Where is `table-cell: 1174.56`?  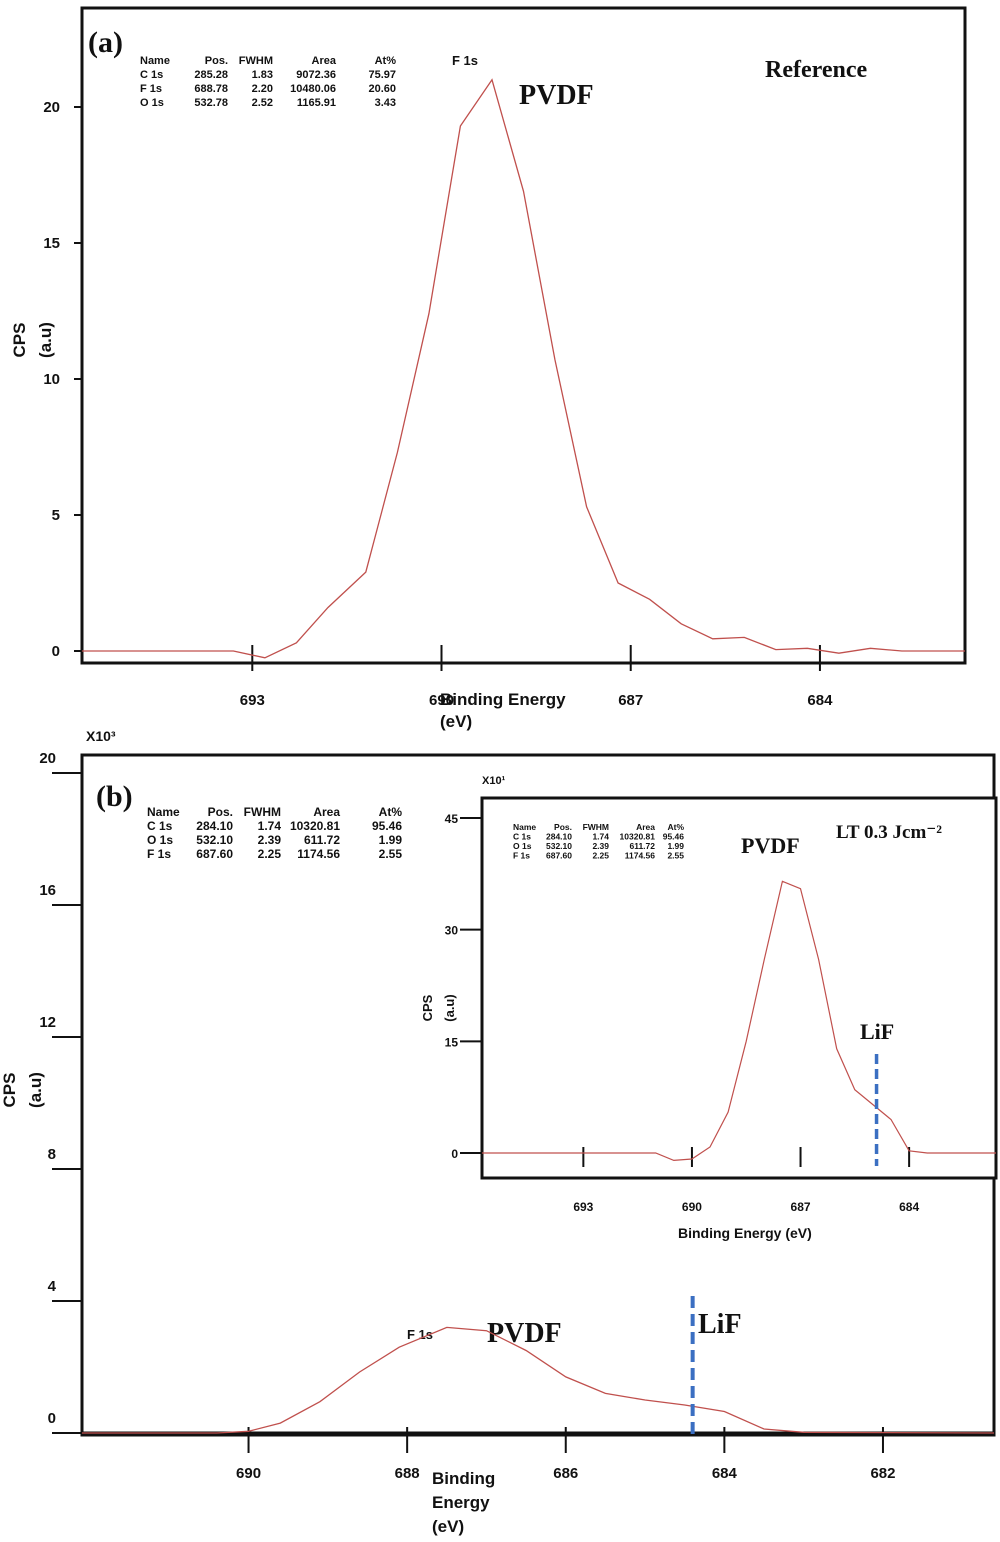
table-cell: 1174.56 is located at coordinates (640, 856).